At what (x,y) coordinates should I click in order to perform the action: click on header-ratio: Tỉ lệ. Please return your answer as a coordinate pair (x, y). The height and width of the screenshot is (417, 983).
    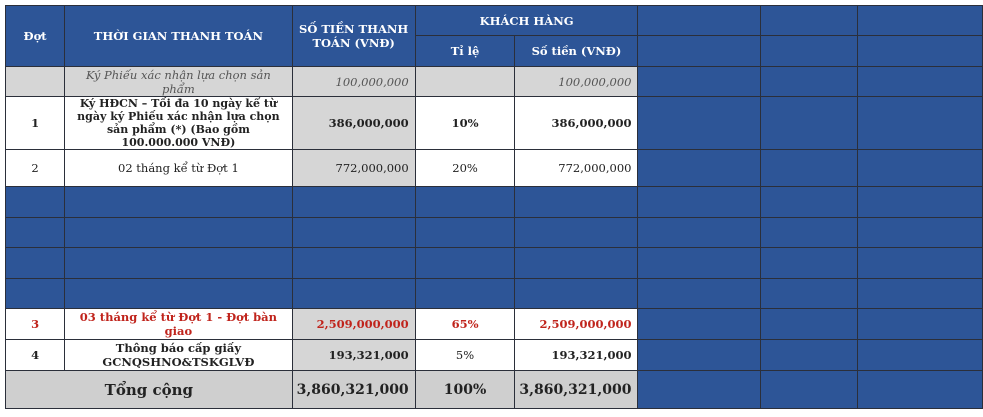
    Looking at the image, I should click on (465, 51).